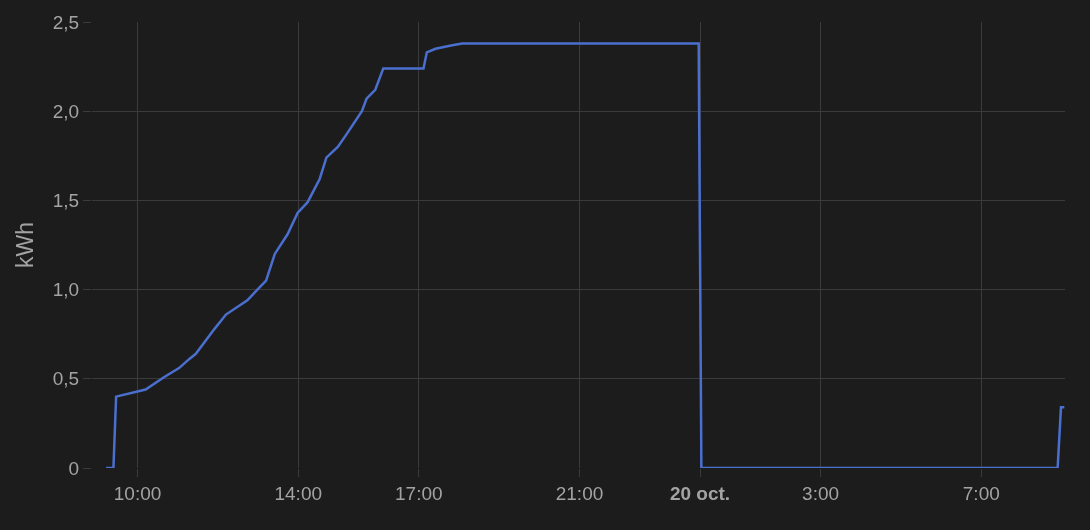 This screenshot has width=1090, height=530. What do you see at coordinates (25, 245) in the screenshot?
I see `y-axis-title: kWh` at bounding box center [25, 245].